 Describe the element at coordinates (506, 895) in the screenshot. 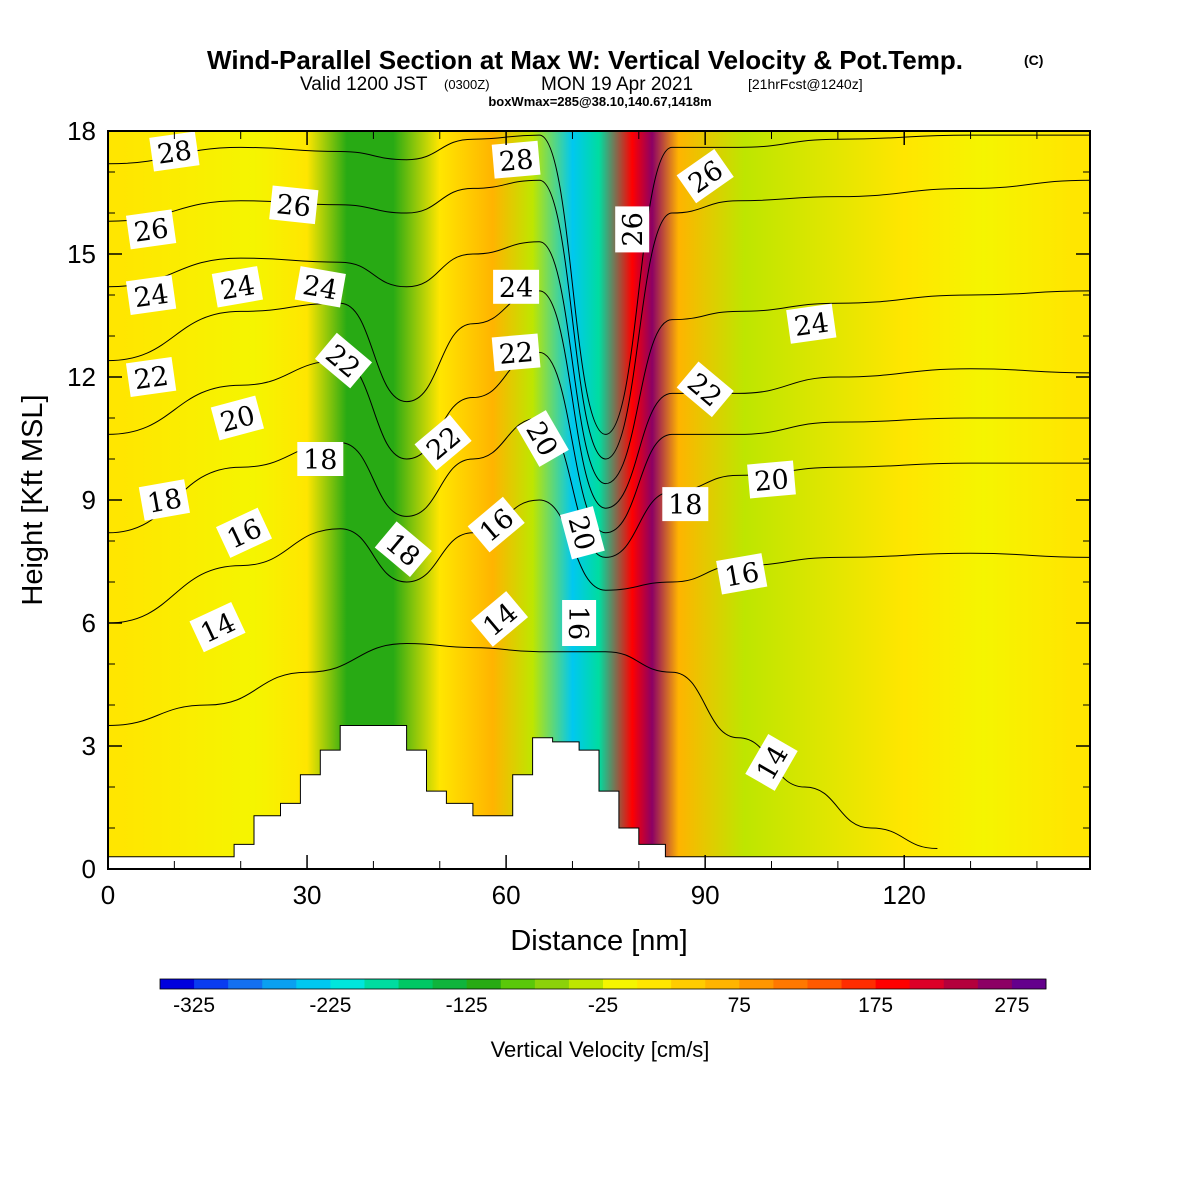

I see `x-tick-label: 60` at that location.